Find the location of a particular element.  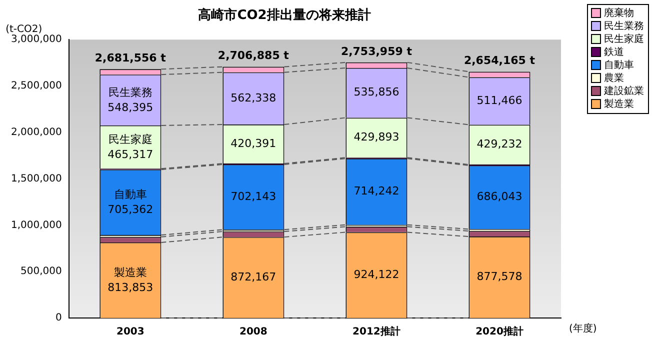

total-label: 2,753,959 t is located at coordinates (376, 51).